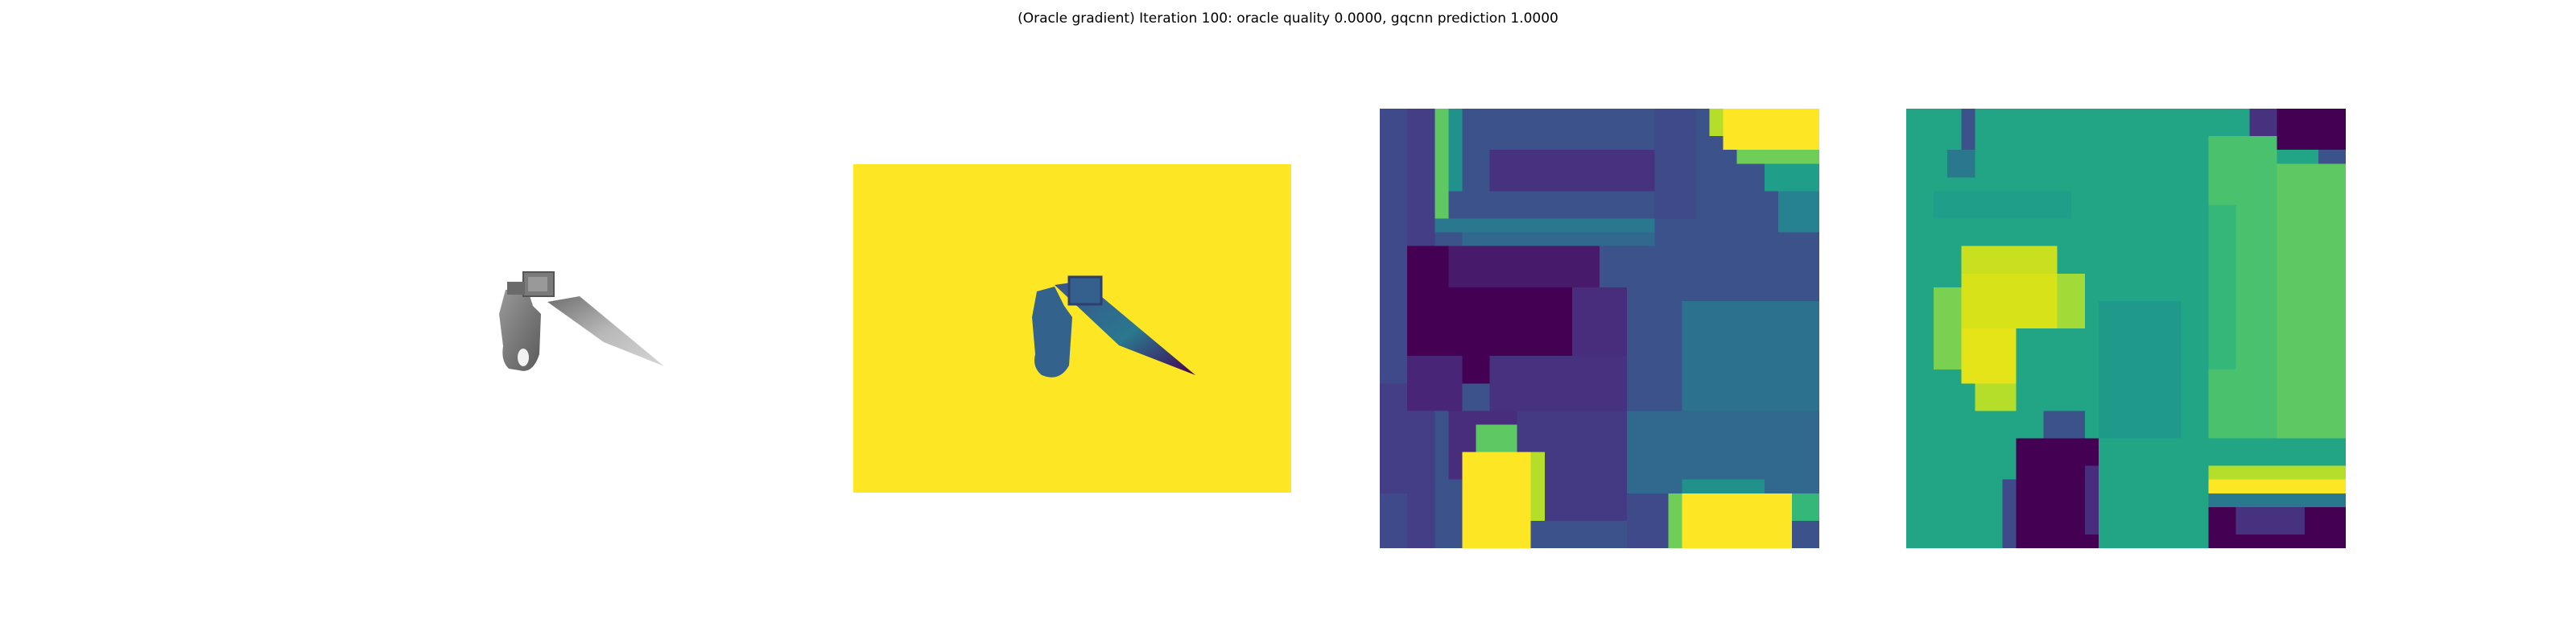 The height and width of the screenshot is (644, 2576). I want to click on object-hole, so click(523, 357).